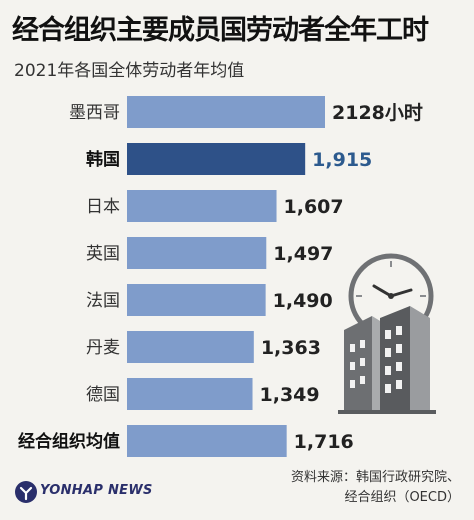 This screenshot has height=520, width=474. What do you see at coordinates (303, 254) in the screenshot?
I see `value-label: 1,497` at bounding box center [303, 254].